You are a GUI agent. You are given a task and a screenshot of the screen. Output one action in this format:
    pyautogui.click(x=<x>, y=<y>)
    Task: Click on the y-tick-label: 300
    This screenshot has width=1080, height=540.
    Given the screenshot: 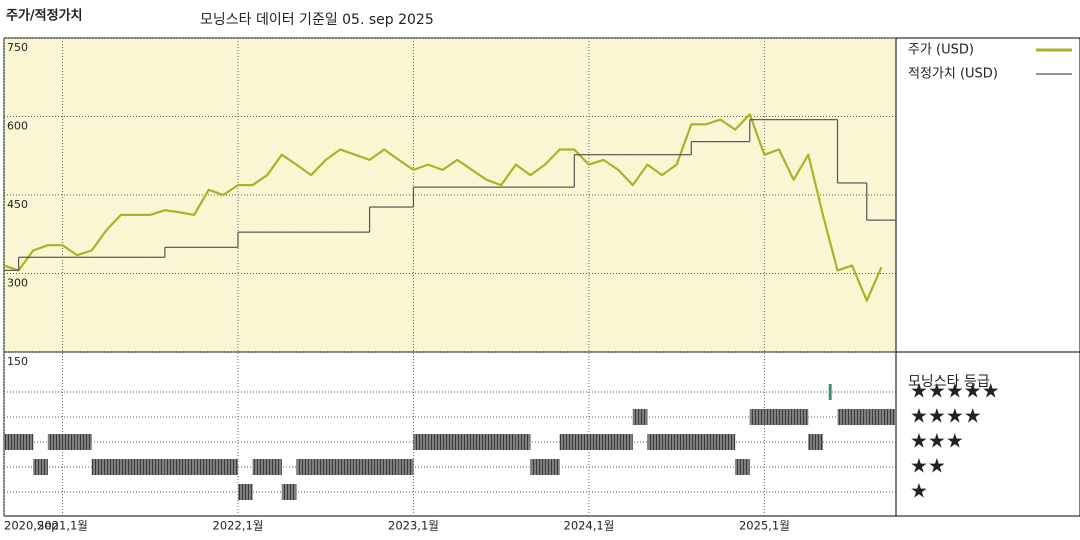 What is the action you would take?
    pyautogui.click(x=17, y=283)
    